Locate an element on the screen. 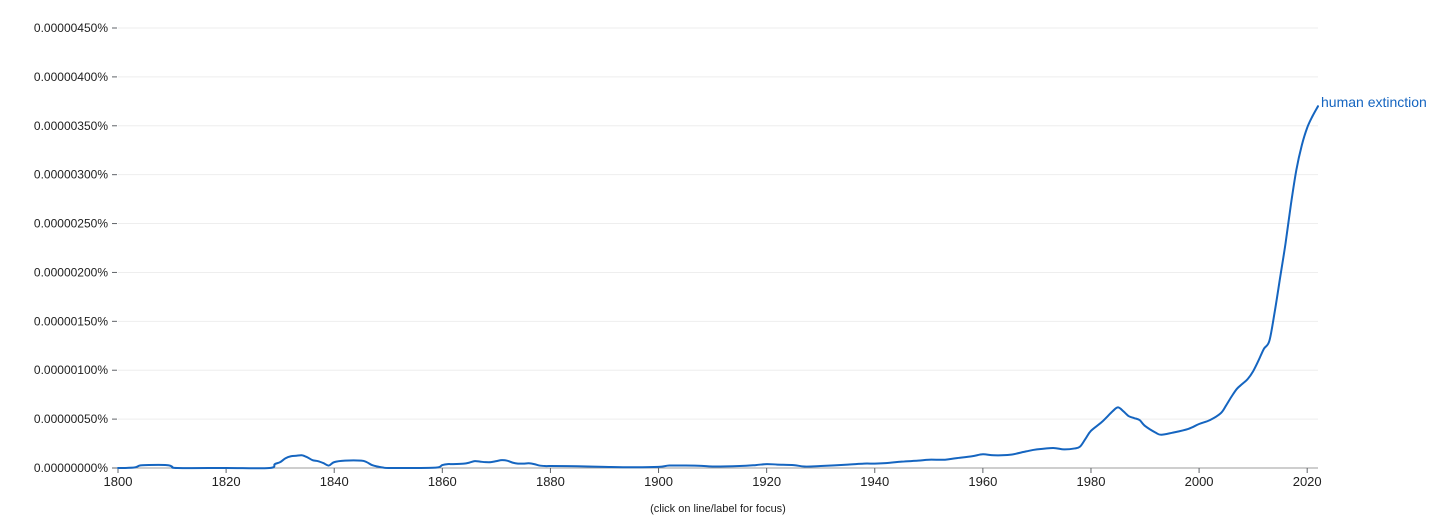  x-tick-label: 1860 is located at coordinates (442, 481).